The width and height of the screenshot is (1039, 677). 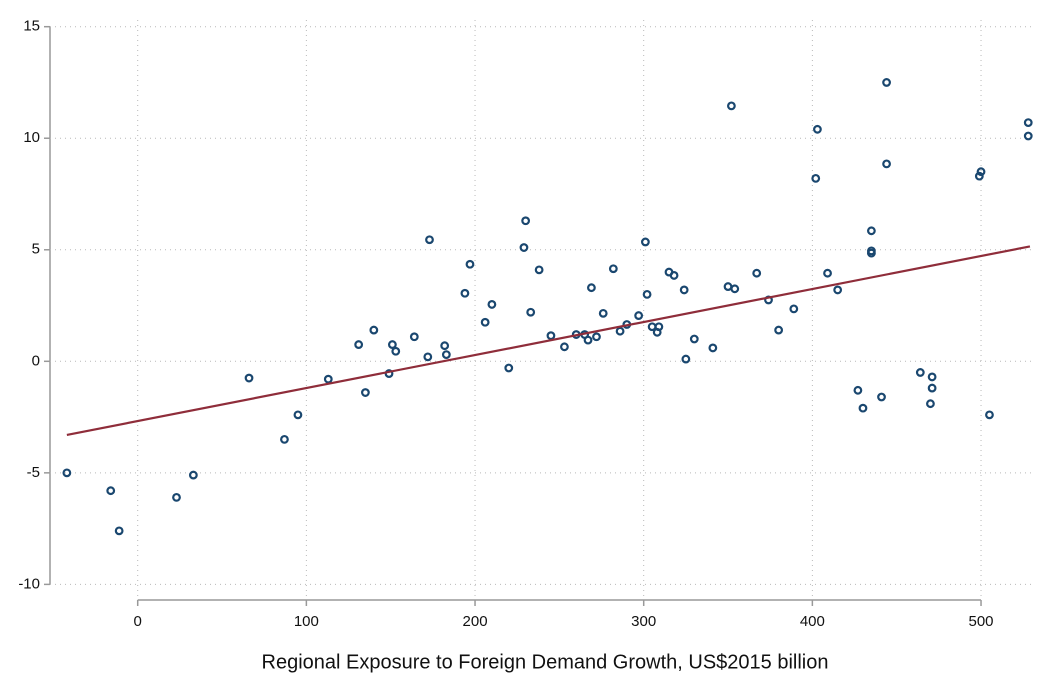 I want to click on y-tick-label: 0, so click(x=36, y=360).